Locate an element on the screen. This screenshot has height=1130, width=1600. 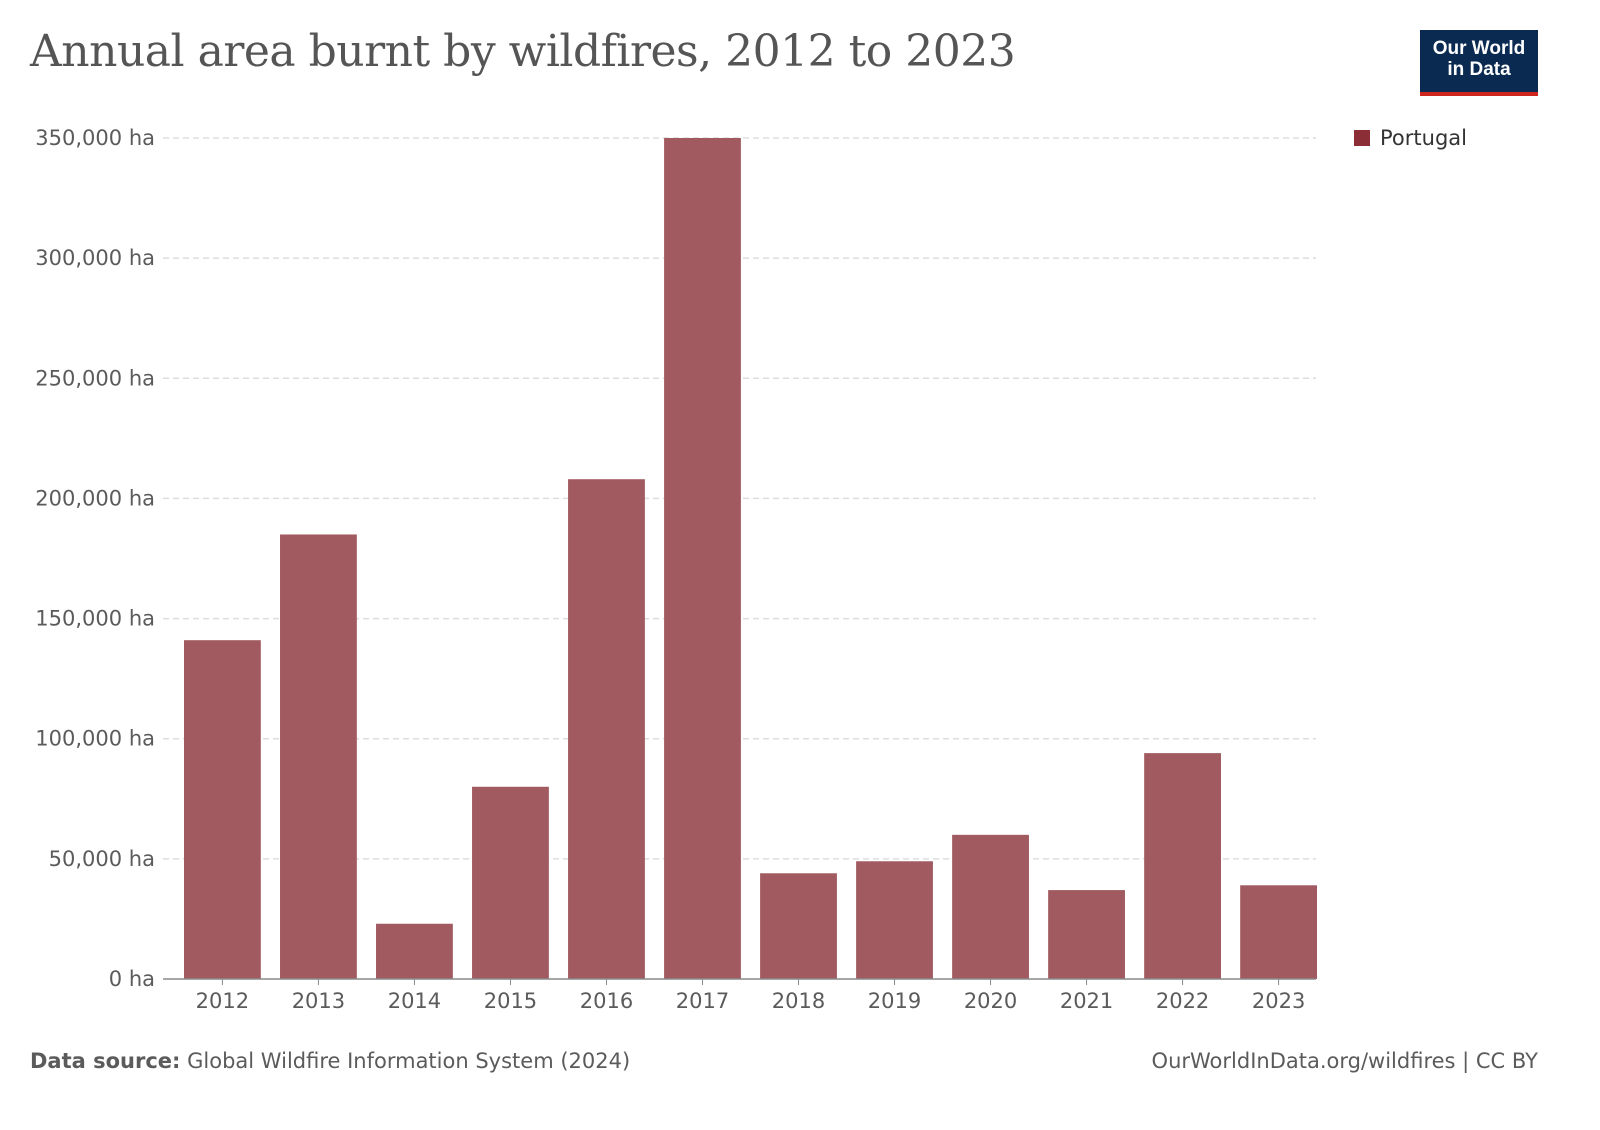
y-tick-label: 350,000 ha is located at coordinates (95, 138).